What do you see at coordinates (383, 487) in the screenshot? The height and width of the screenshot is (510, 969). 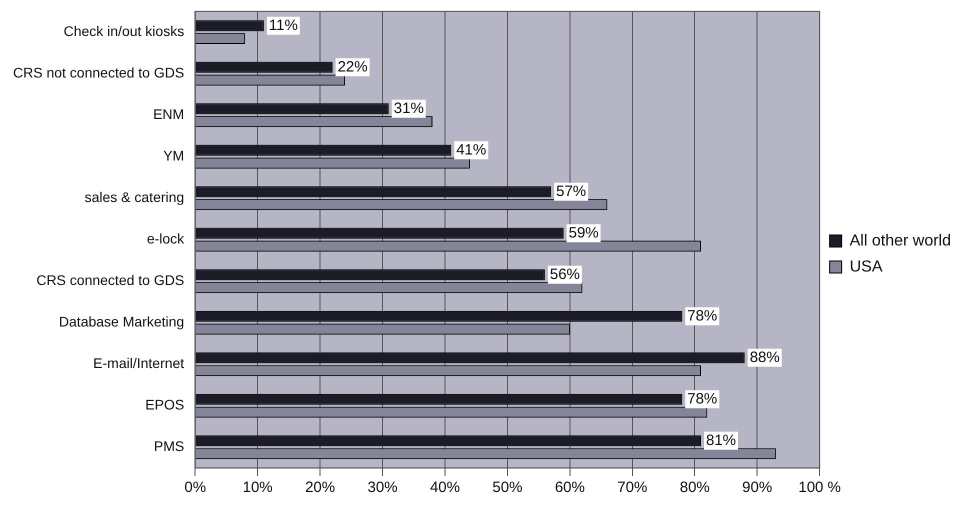 I see `x-tick-label: 30%` at bounding box center [383, 487].